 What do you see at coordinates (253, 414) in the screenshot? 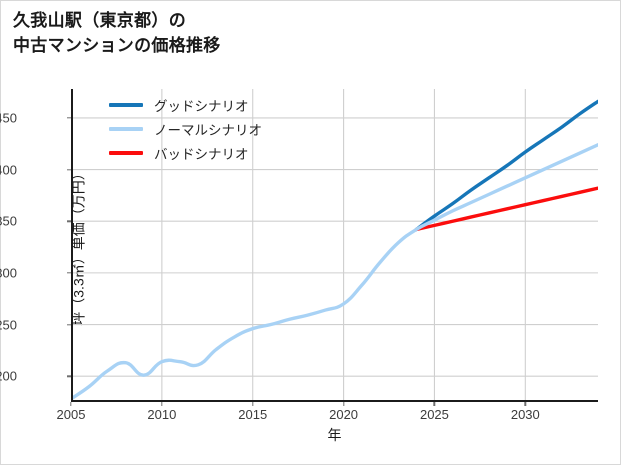
I see `x-tick-label: 2015` at bounding box center [253, 414].